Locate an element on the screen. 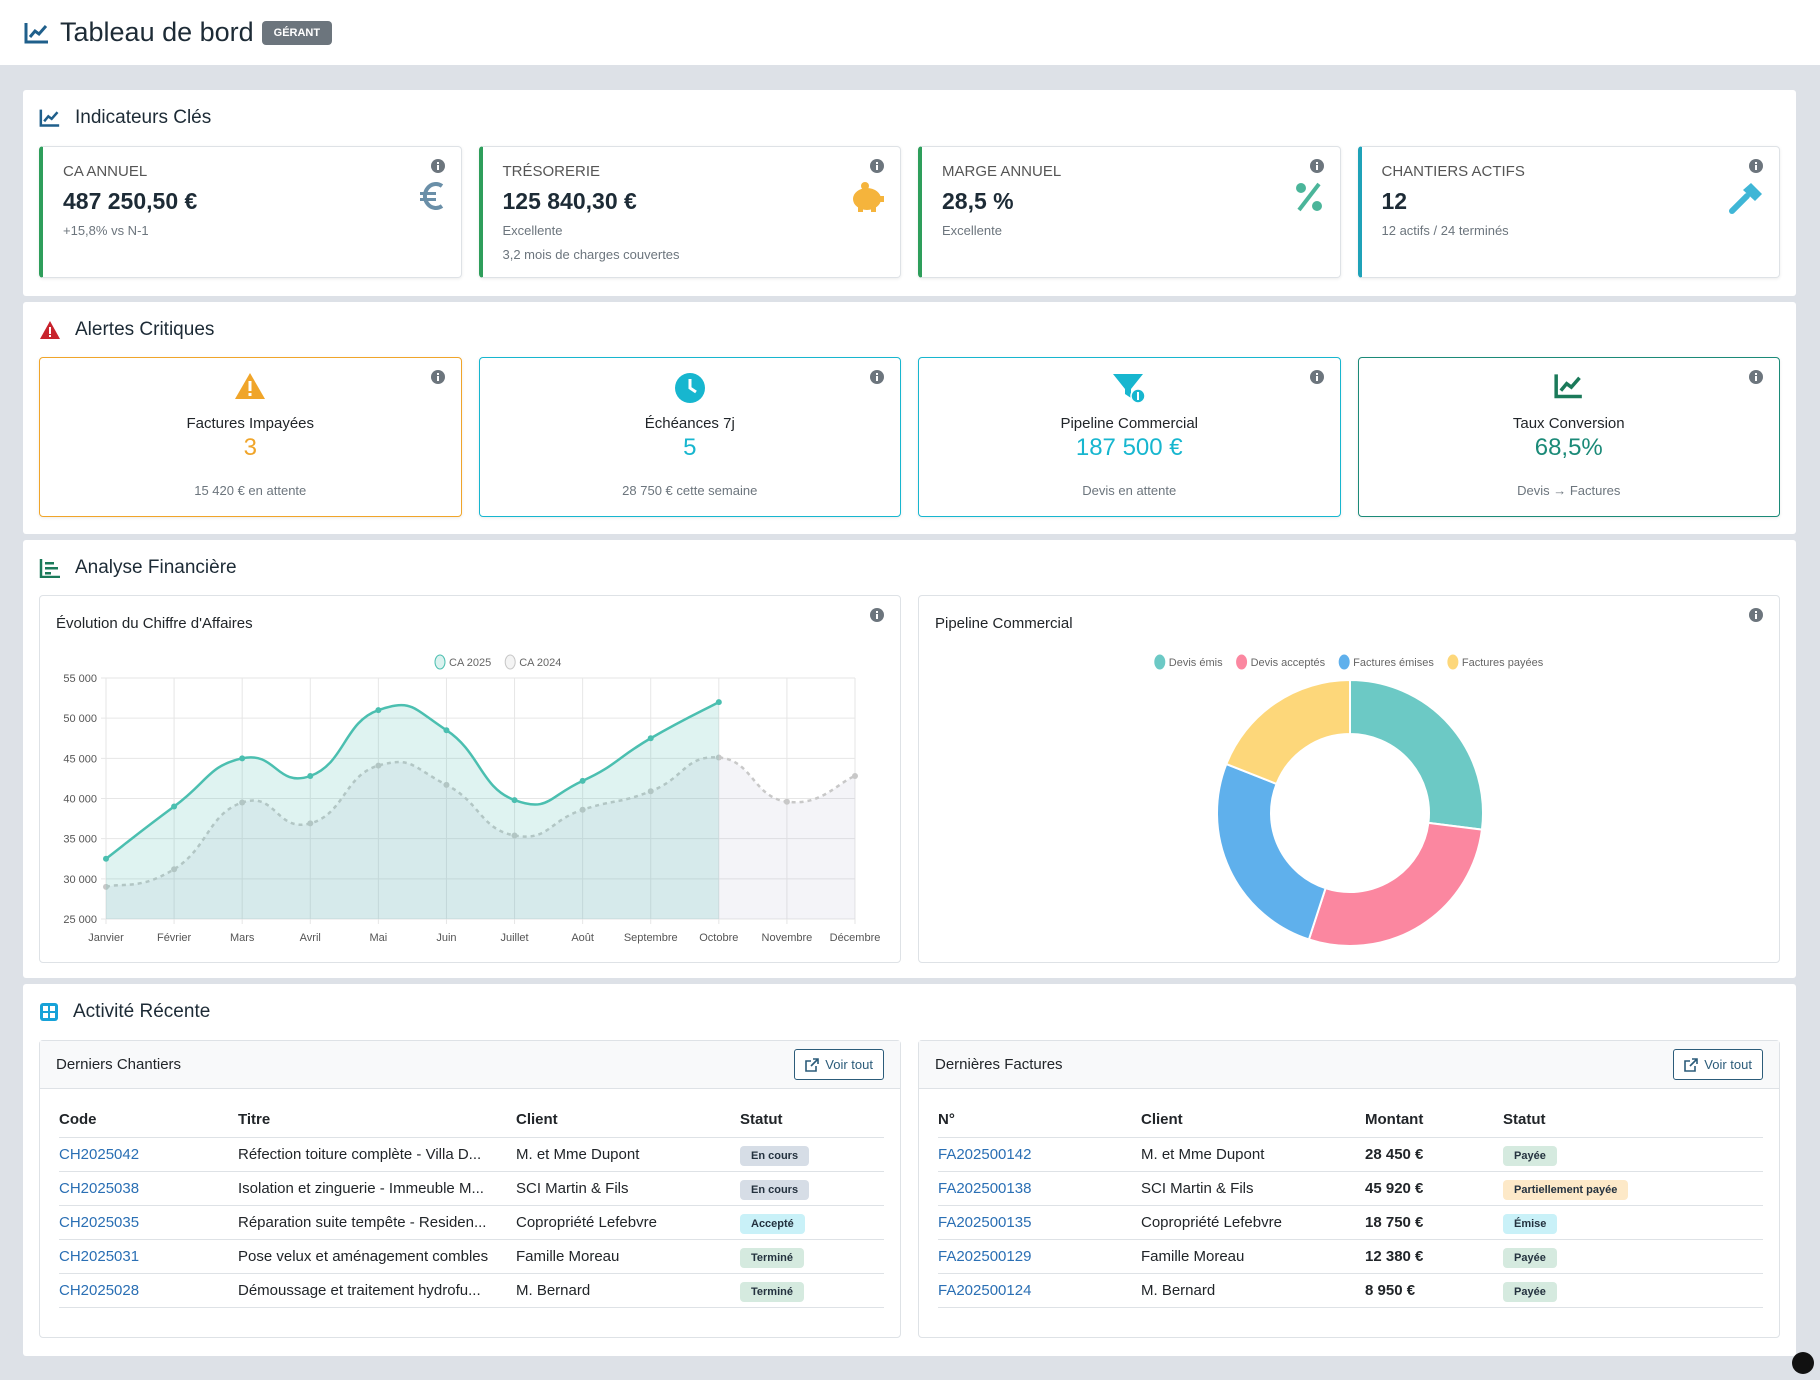  kpi-value: 125 840,30 € is located at coordinates (569, 201).